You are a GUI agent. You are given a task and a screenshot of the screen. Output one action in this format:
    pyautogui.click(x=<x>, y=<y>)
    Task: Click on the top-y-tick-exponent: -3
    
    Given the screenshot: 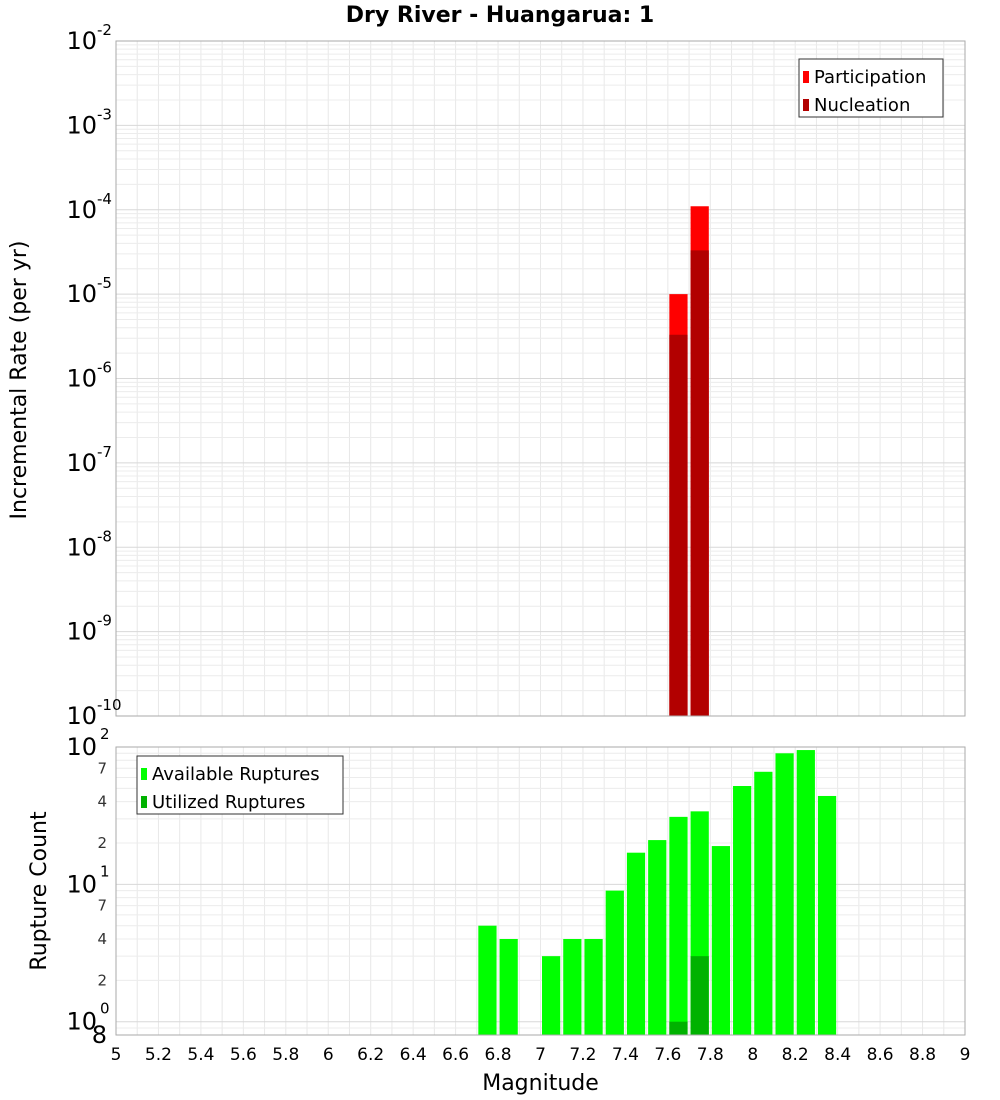 What is the action you would take?
    pyautogui.click(x=104, y=114)
    